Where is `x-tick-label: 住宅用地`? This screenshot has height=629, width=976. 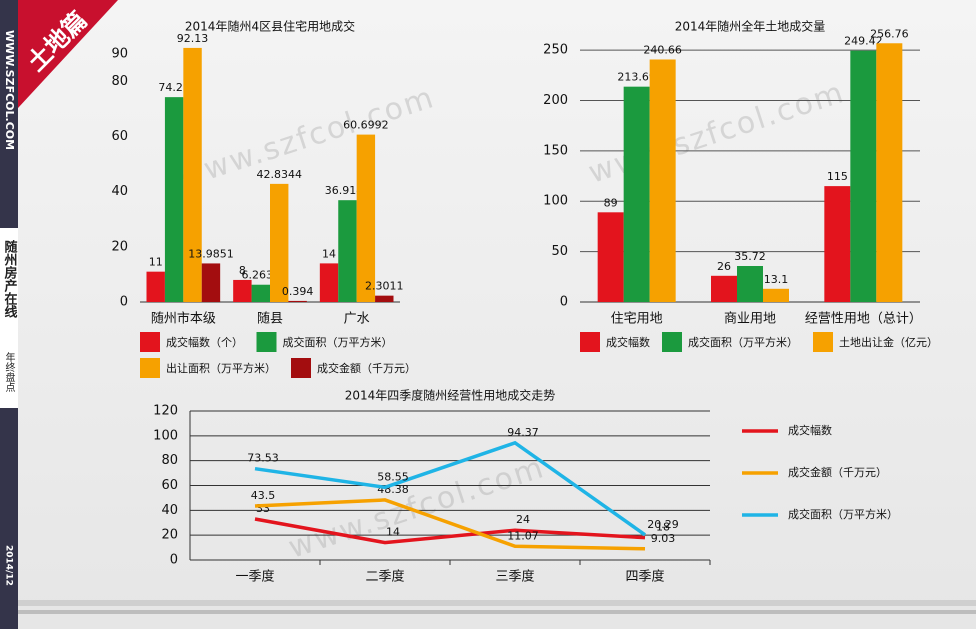
x-tick-label: 住宅用地 is located at coordinates (637, 319).